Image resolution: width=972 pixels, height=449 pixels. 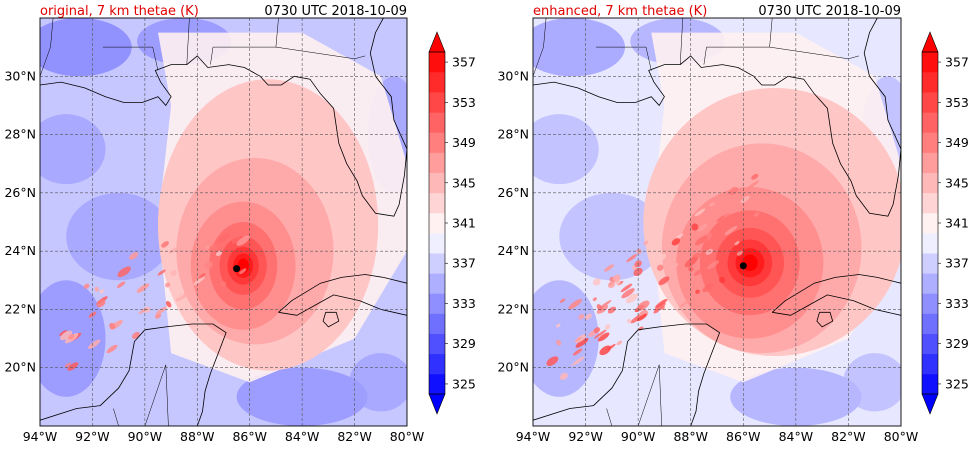 I want to click on panel-time-original: 0730 UTC 2018-10-09, so click(x=335, y=11).